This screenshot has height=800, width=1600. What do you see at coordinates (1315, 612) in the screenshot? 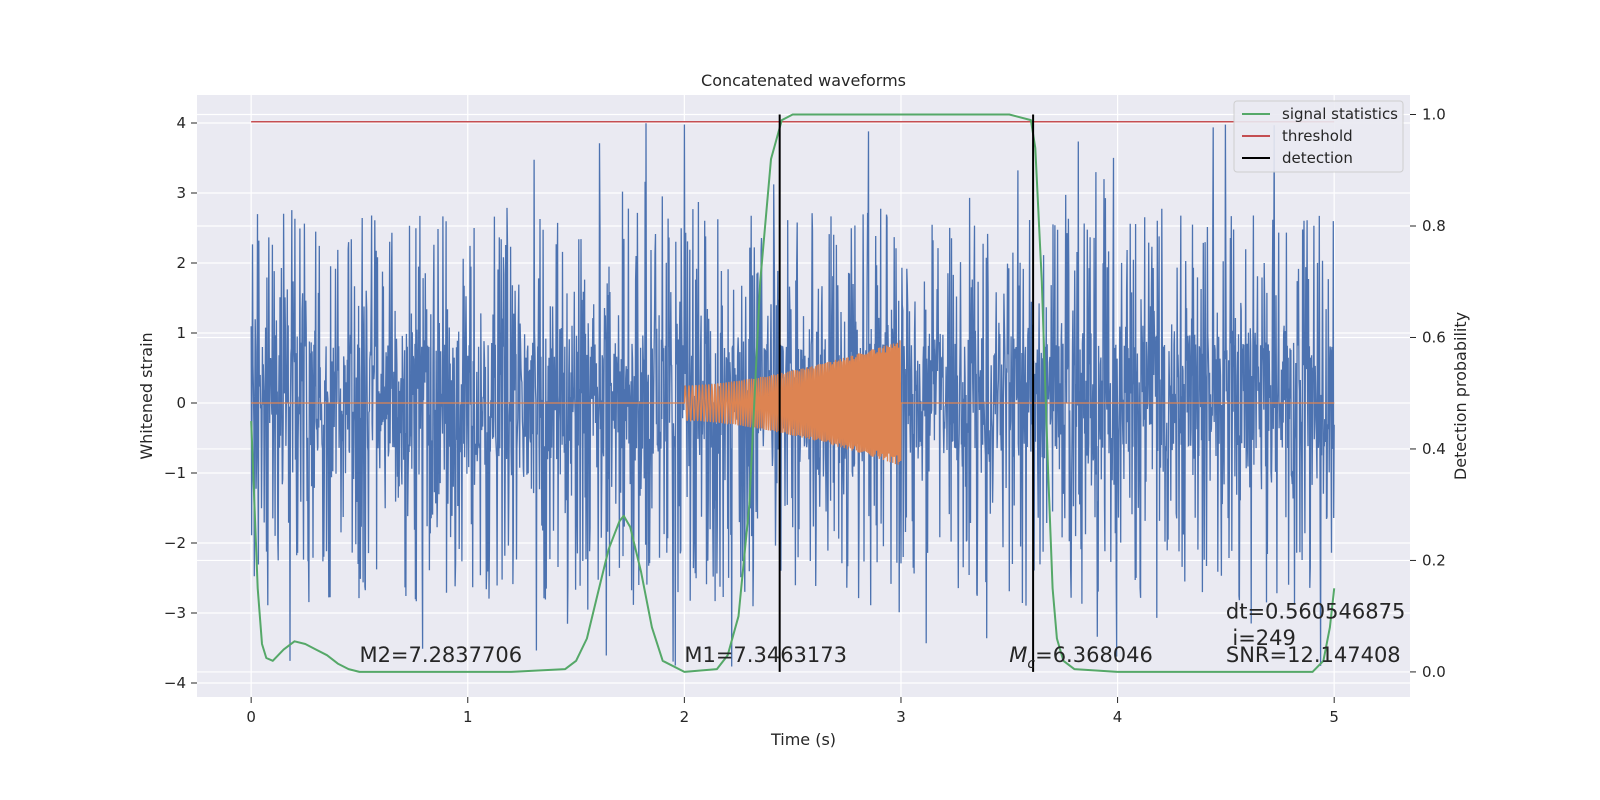
I see `annotation-text: dt=0.560546875` at bounding box center [1315, 612].